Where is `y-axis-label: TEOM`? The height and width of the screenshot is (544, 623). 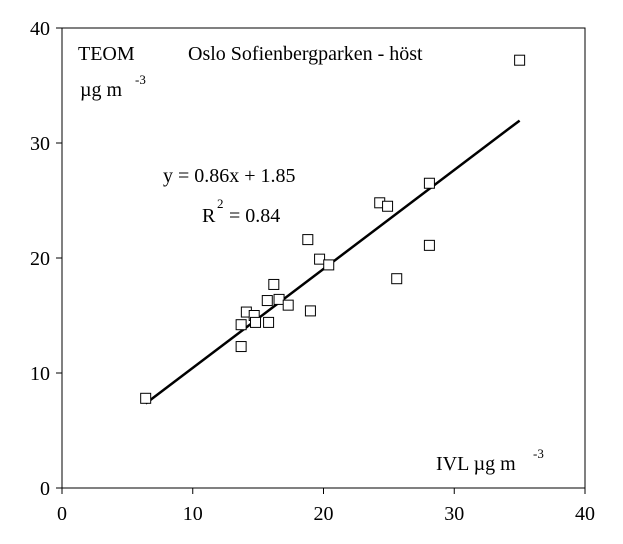
y-axis-label: TEOM is located at coordinates (106, 54).